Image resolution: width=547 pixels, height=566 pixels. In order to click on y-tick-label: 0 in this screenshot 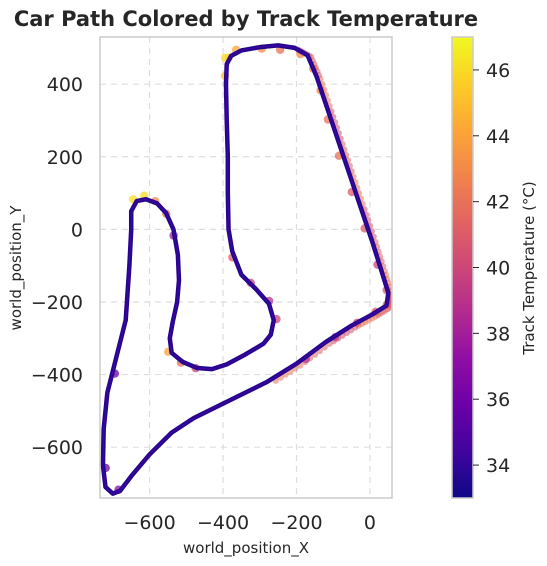, I will do `click(77, 230)`.